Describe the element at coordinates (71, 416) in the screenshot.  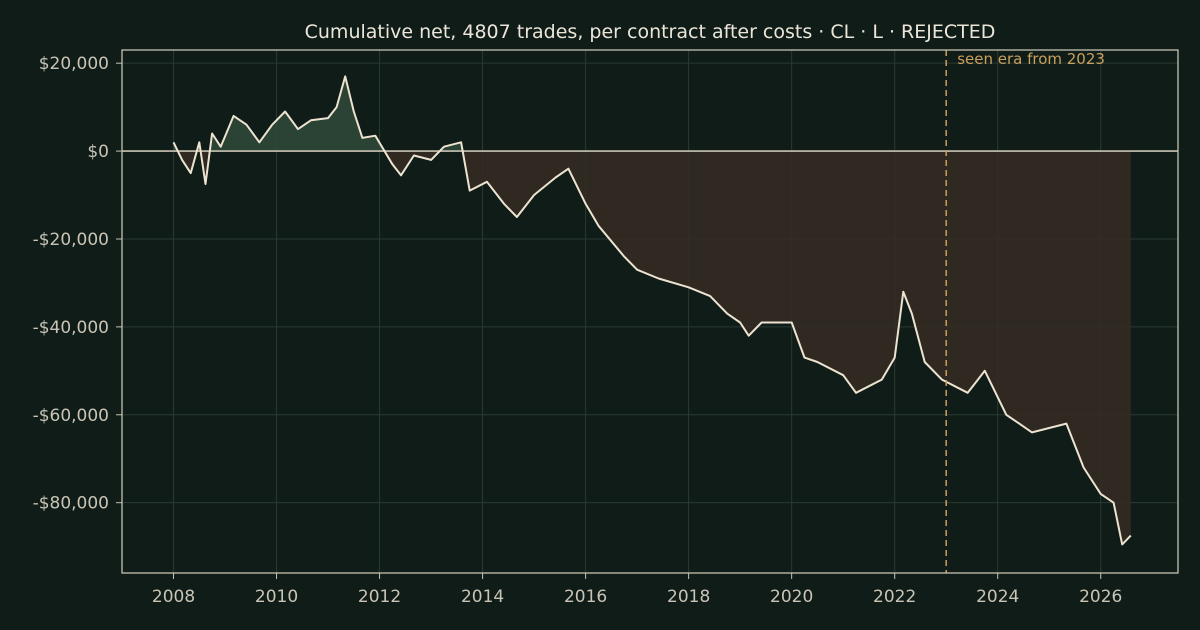
I see `y-tick-label: -$60,000` at that location.